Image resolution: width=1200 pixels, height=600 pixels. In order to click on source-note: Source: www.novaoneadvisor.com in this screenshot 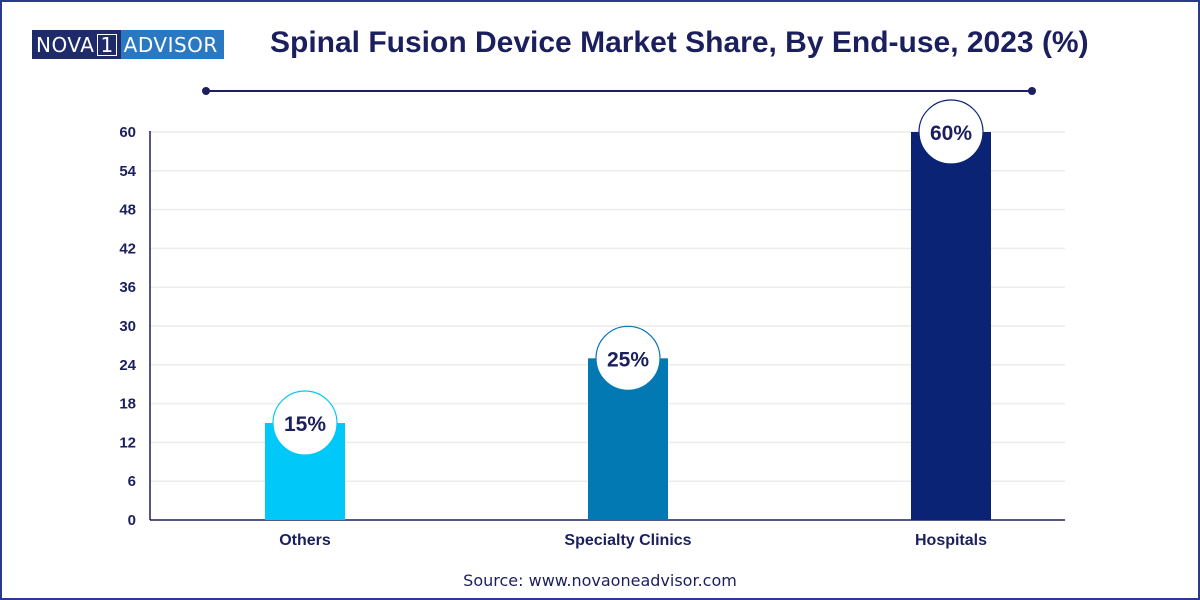, I will do `click(600, 580)`.